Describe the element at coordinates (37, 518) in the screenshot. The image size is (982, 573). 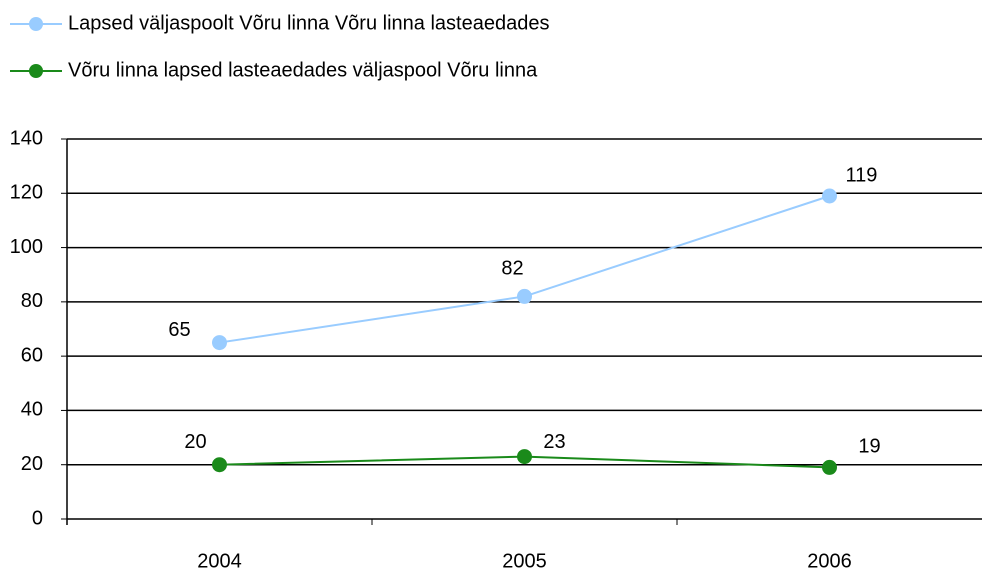
I see `y-tick-label: 0` at that location.